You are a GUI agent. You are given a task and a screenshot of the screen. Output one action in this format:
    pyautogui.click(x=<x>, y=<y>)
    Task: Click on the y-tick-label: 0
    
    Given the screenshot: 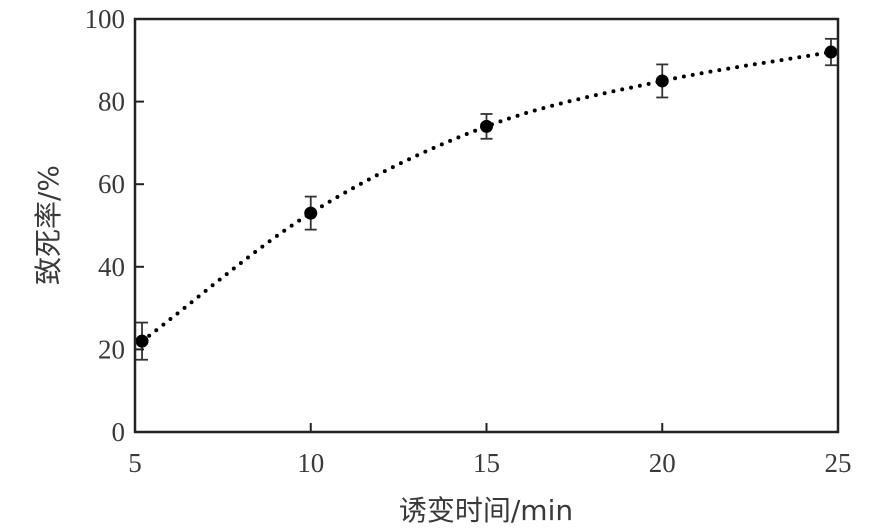 What is the action you would take?
    pyautogui.click(x=119, y=432)
    